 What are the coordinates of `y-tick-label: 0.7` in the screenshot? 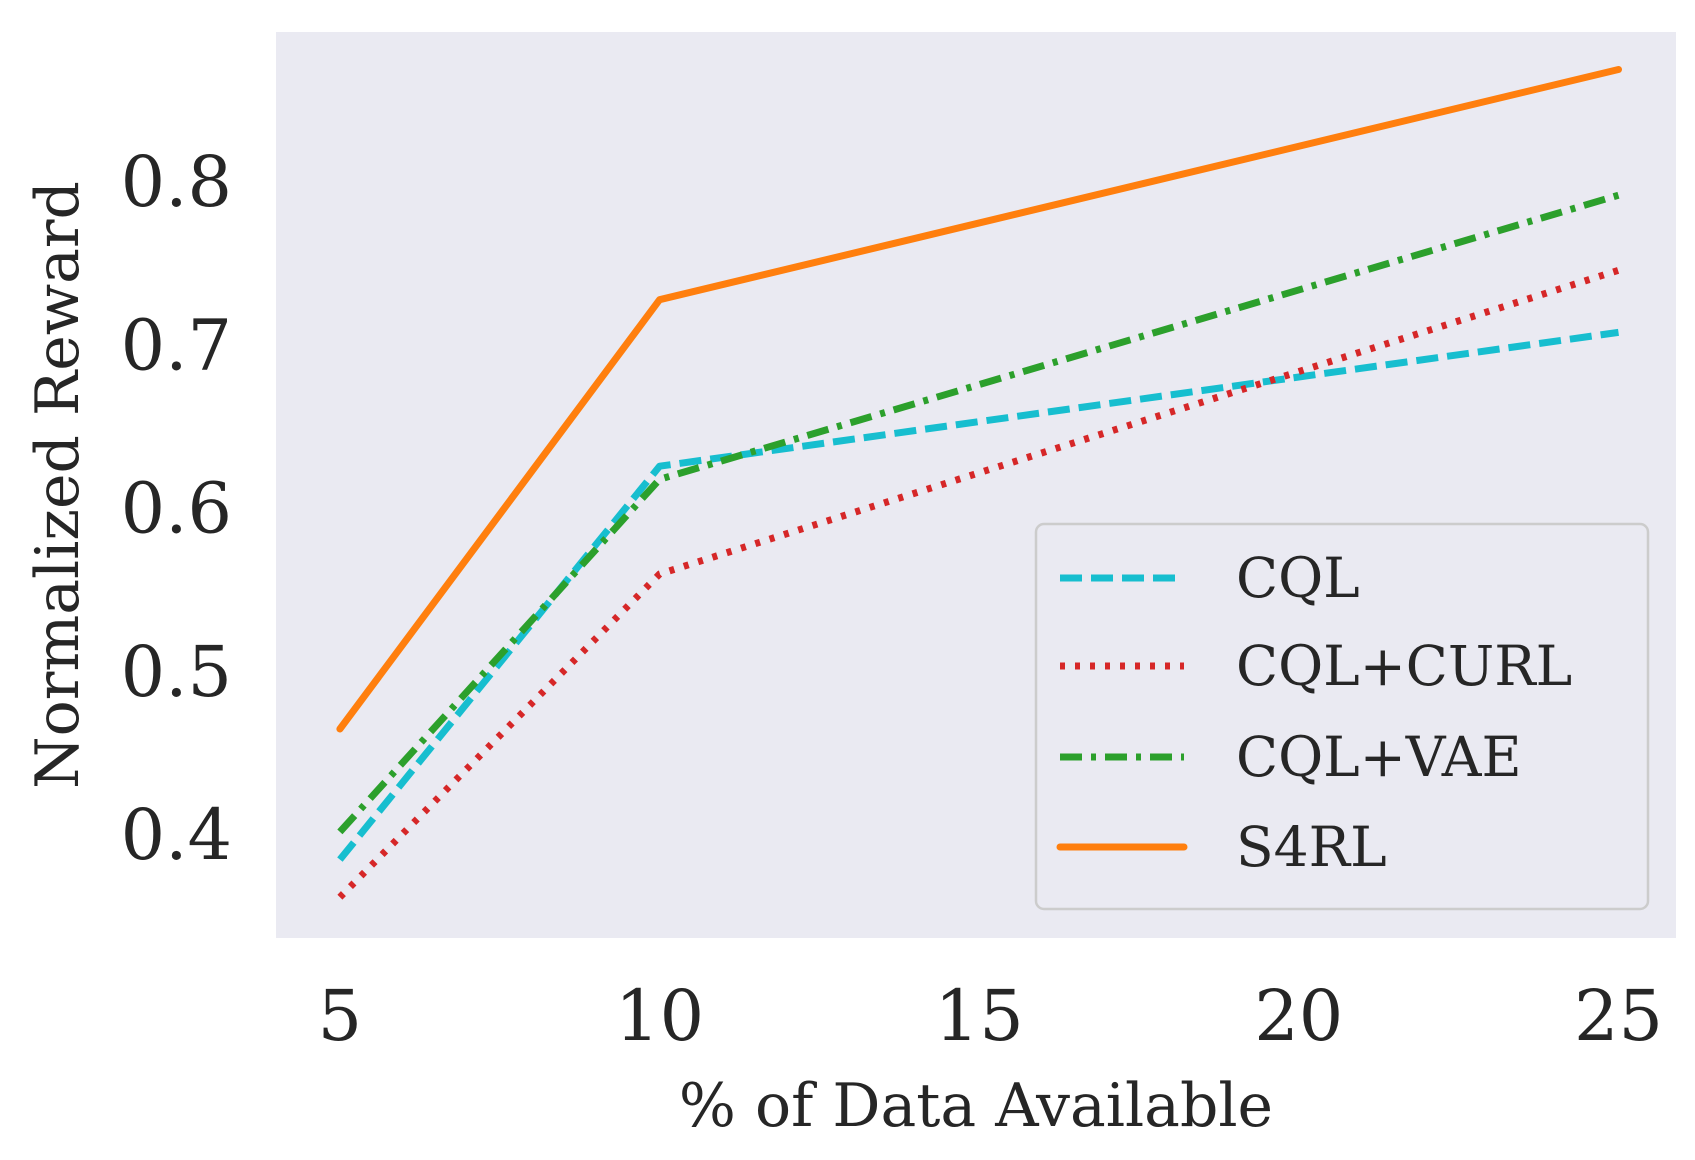 It's located at (176, 345).